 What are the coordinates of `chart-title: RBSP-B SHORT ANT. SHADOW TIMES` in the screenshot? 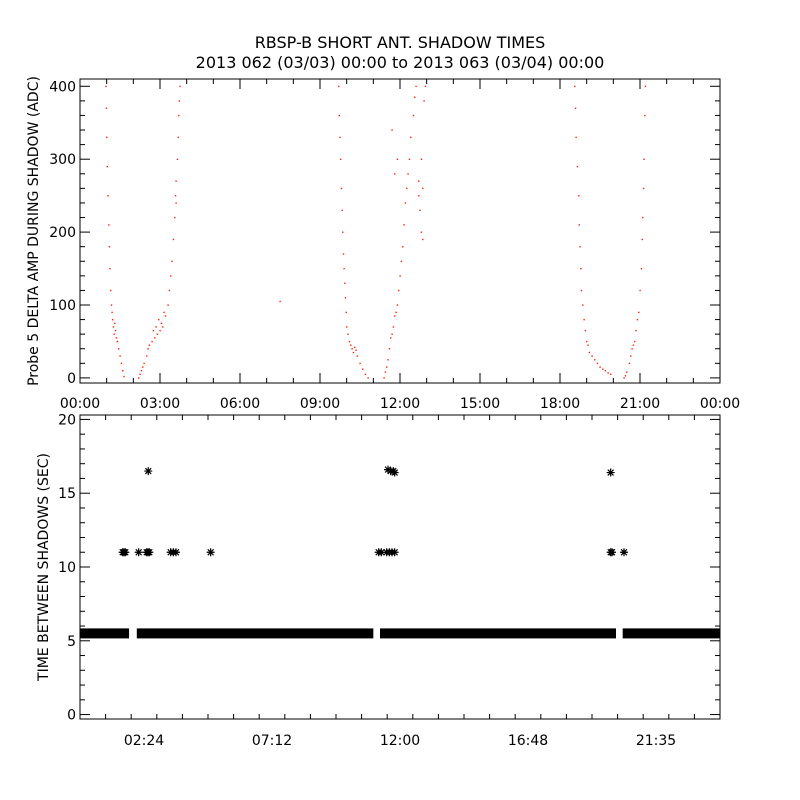 It's located at (400, 42).